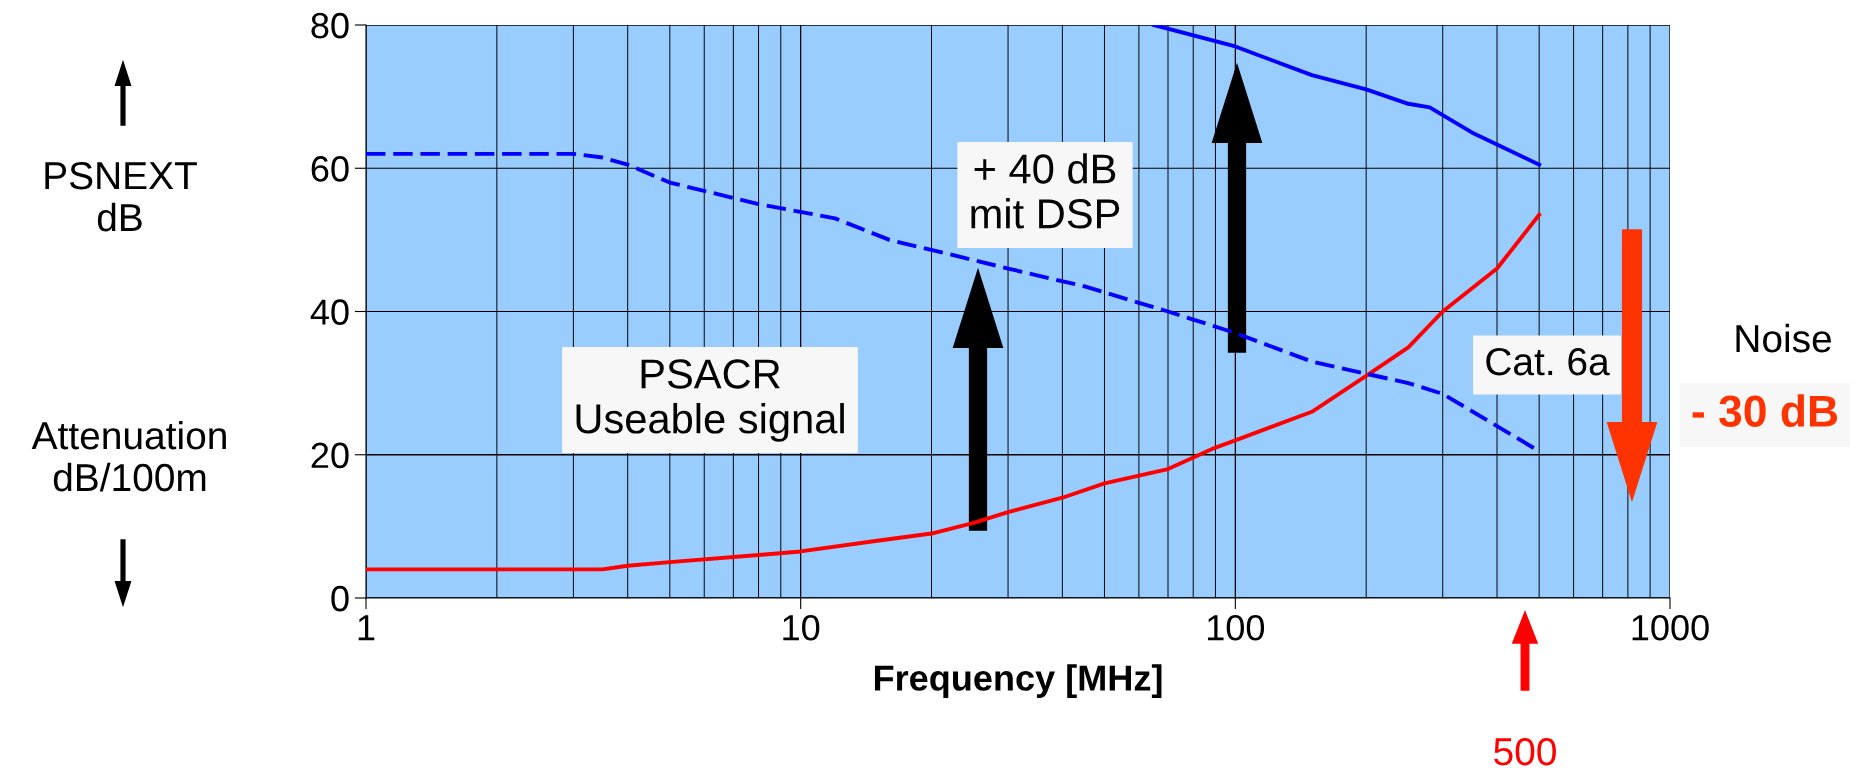 This screenshot has height=774, width=1876. What do you see at coordinates (801, 627) in the screenshot?
I see `x-tick-label: 10` at bounding box center [801, 627].